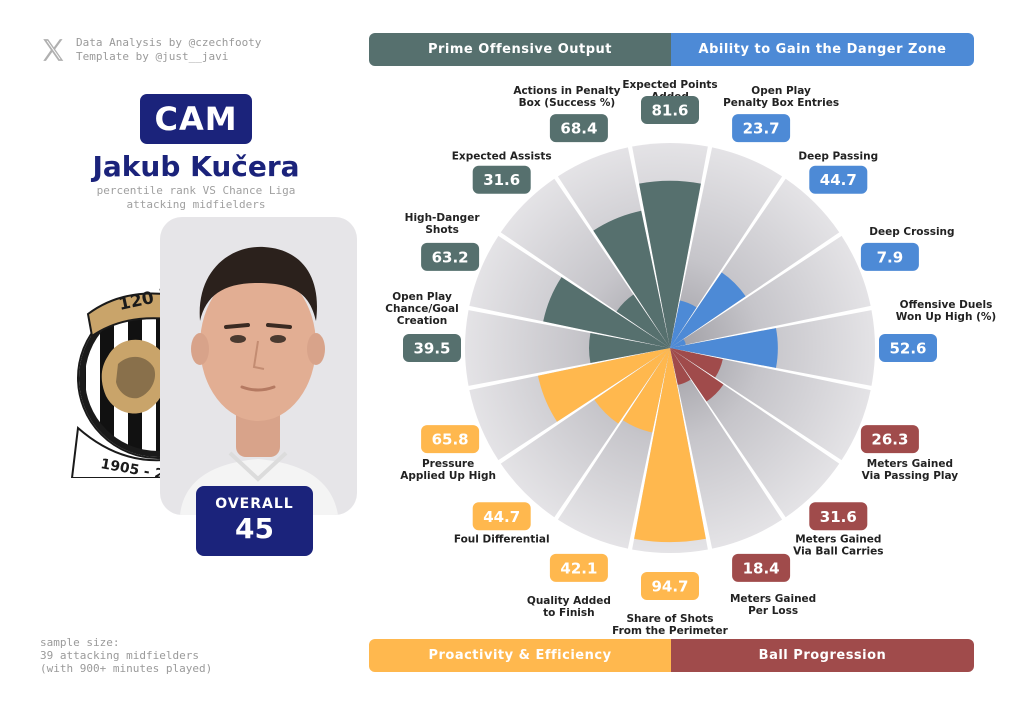 This screenshot has height=703, width=1024. I want to click on metric-label-line: Pressure, so click(448, 464).